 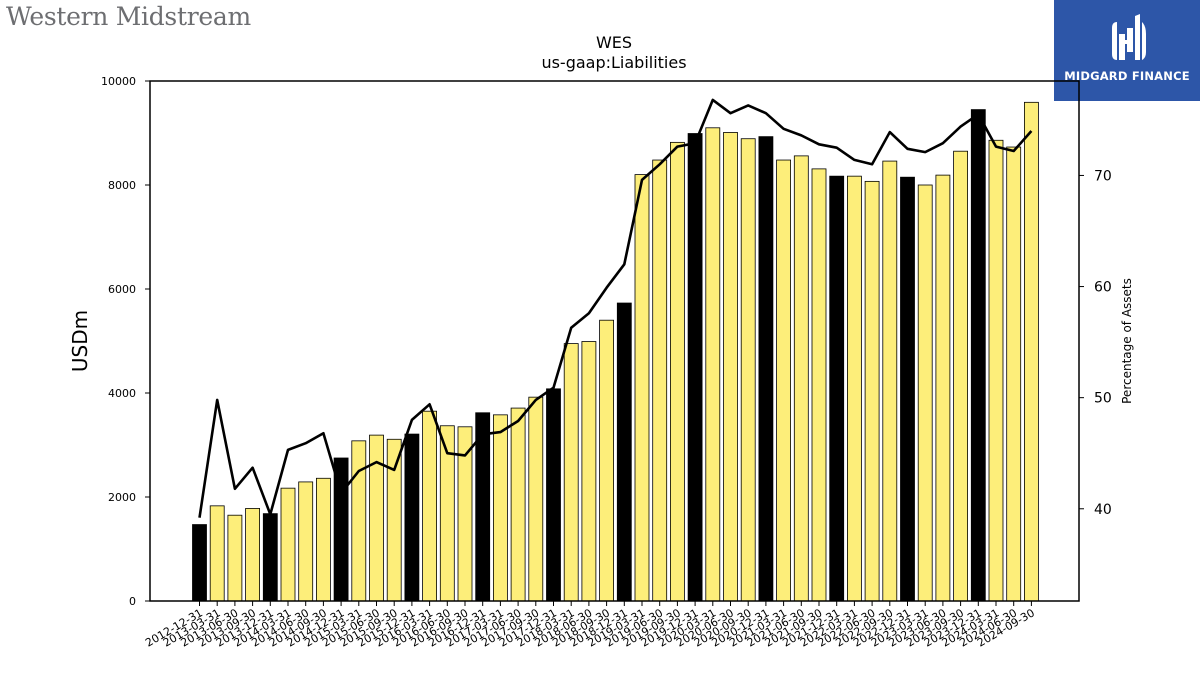 What do you see at coordinates (1127, 341) in the screenshot?
I see `y2-axis-label: Percentage of Assets` at bounding box center [1127, 341].